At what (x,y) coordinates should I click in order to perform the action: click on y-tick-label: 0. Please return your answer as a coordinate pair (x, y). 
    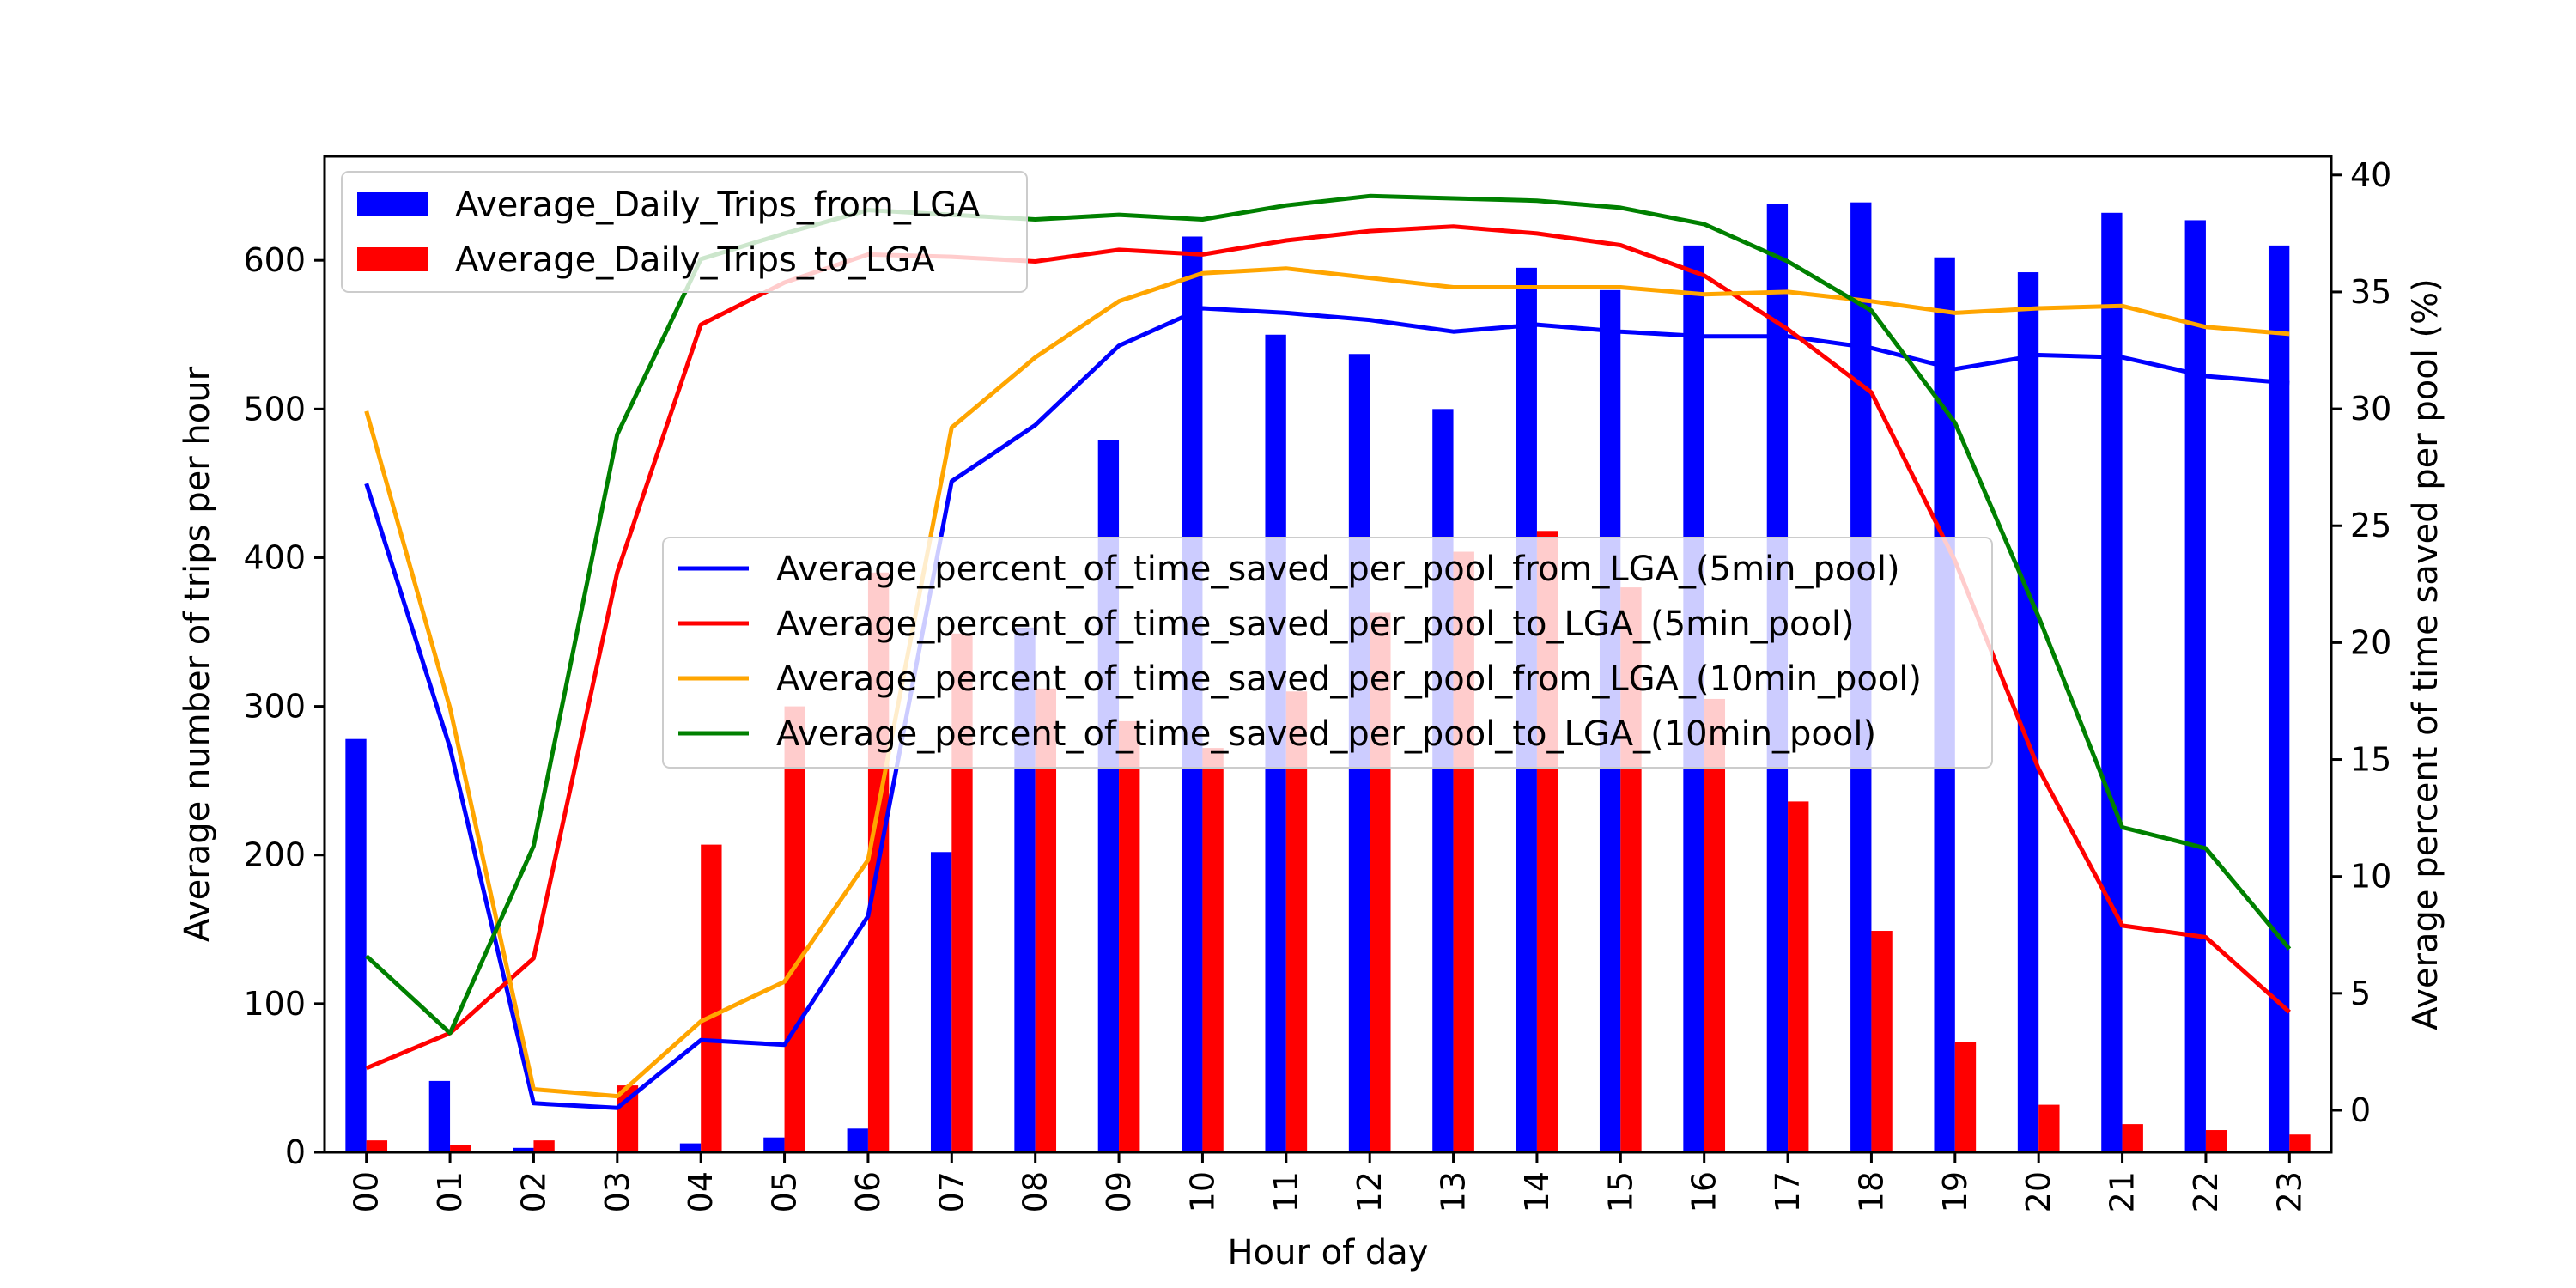
    Looking at the image, I should click on (295, 1152).